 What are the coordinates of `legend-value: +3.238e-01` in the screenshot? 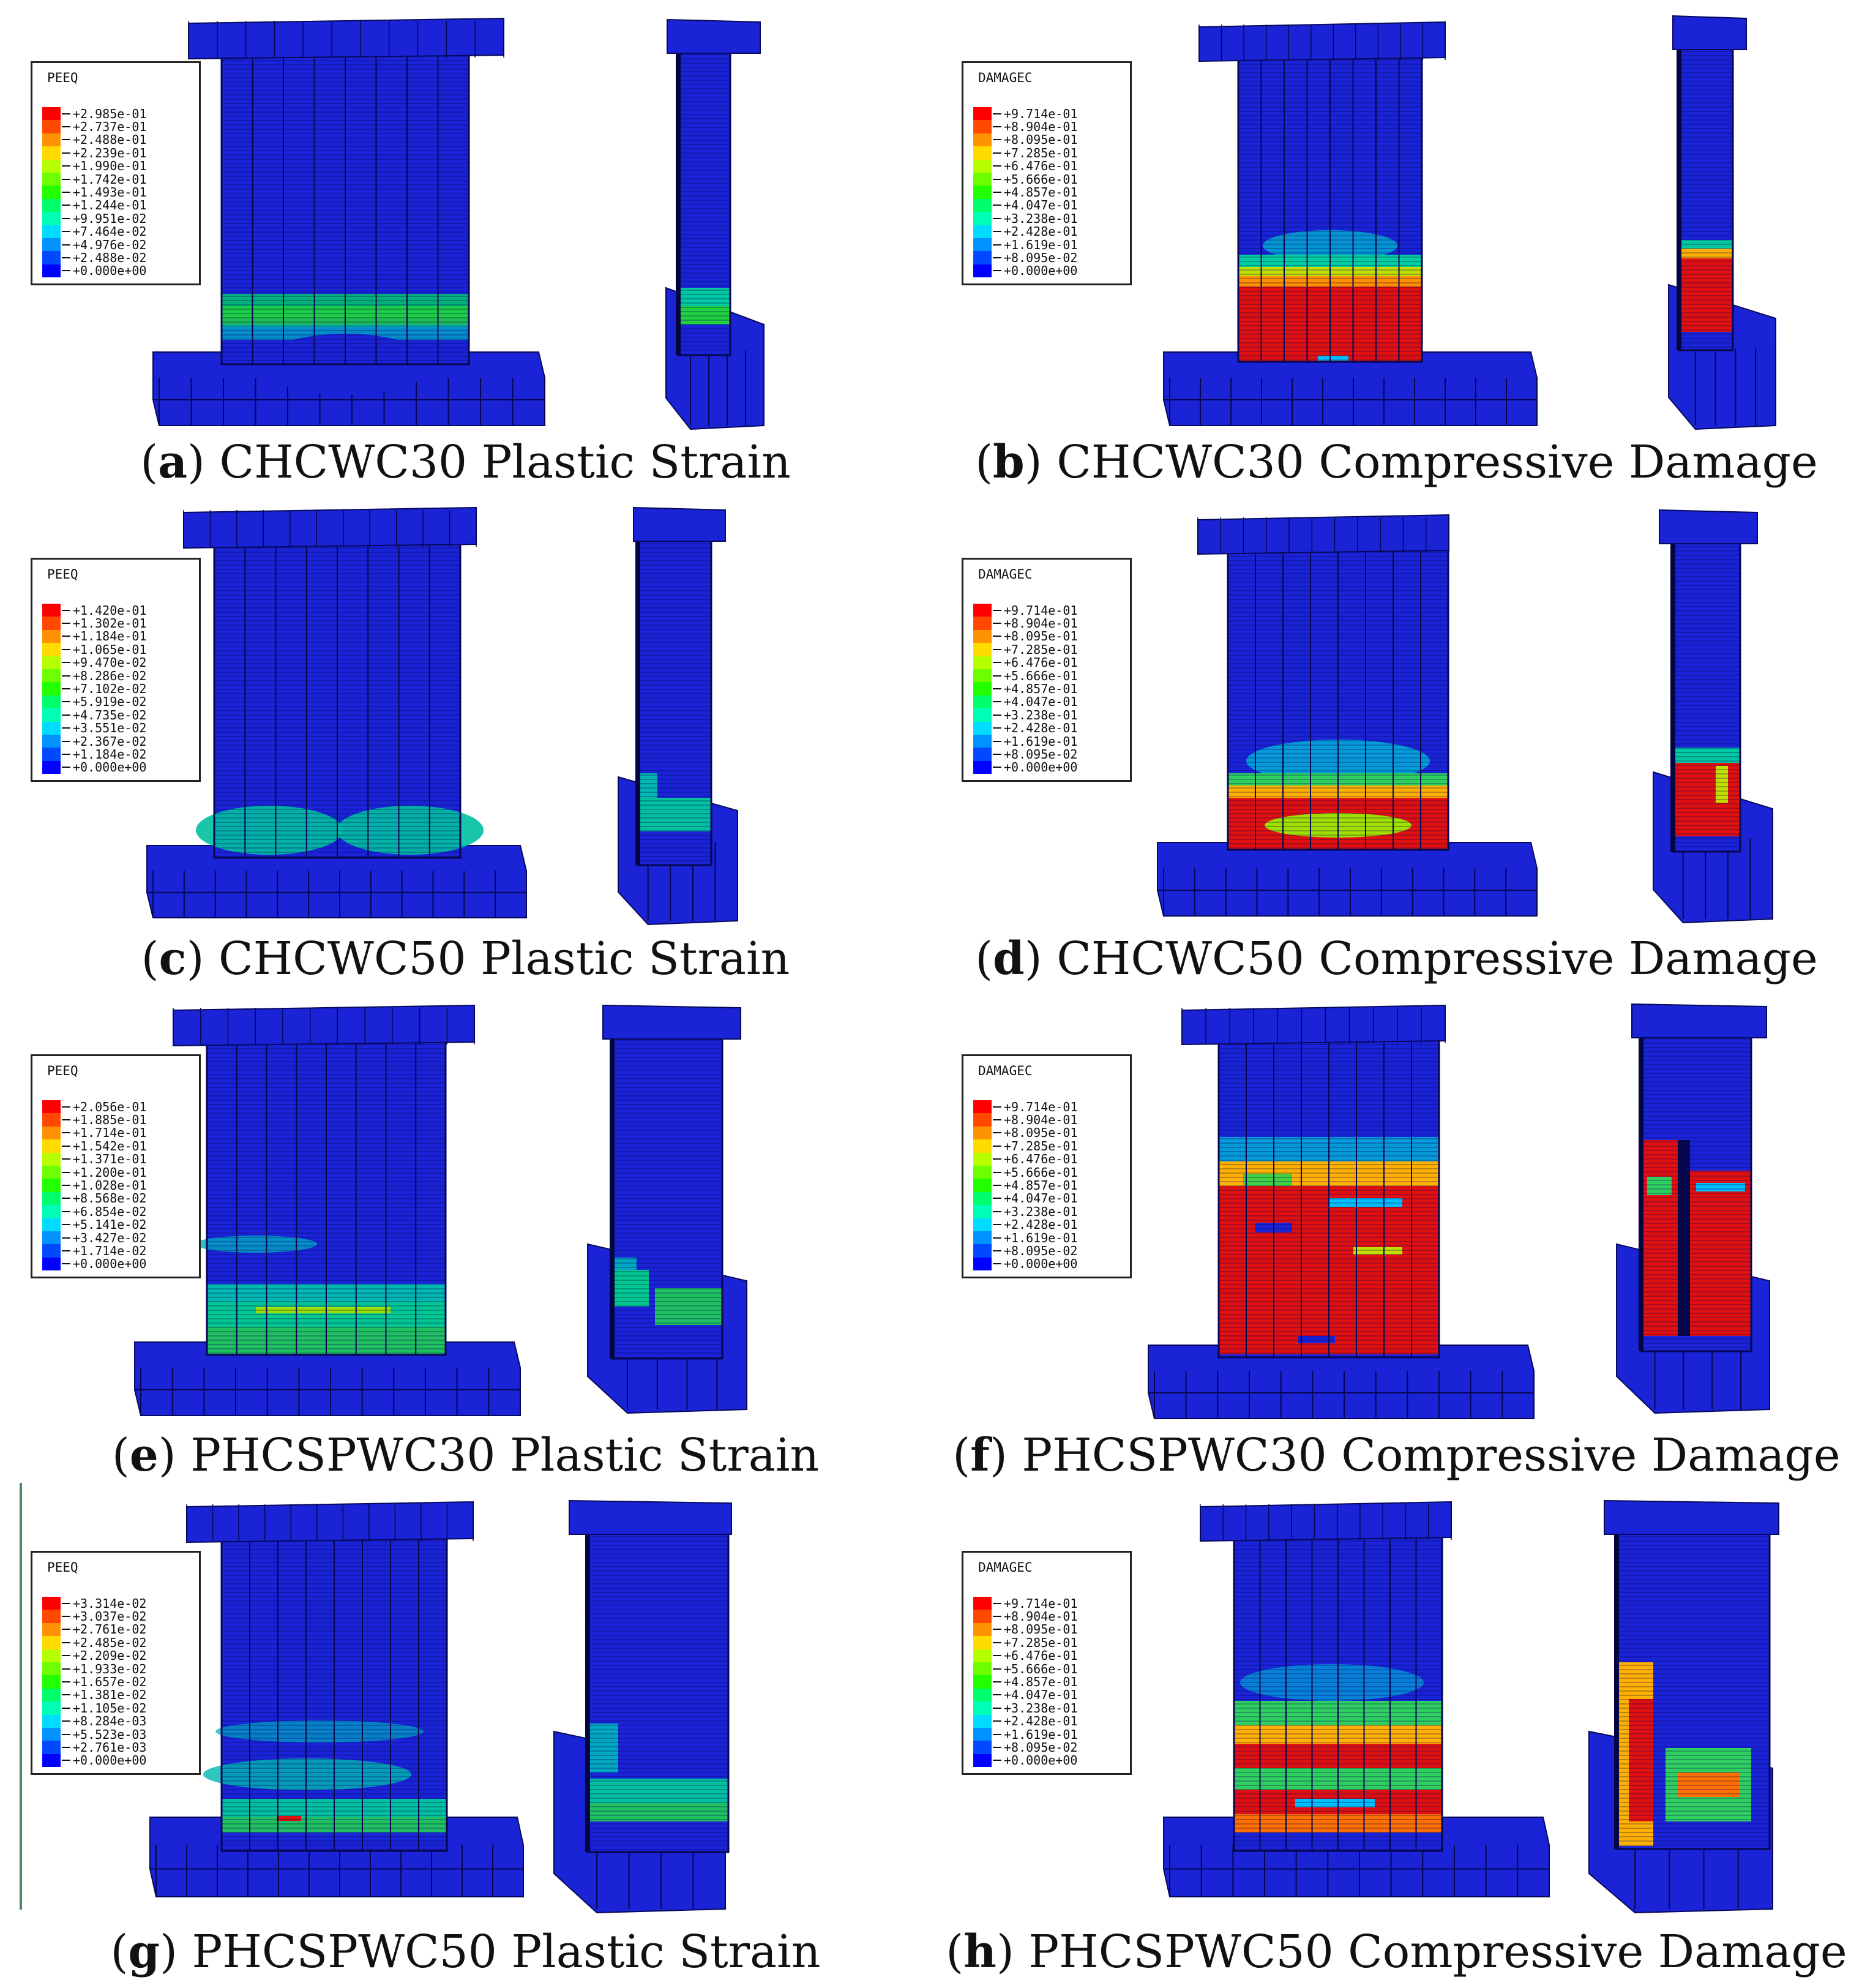 It's located at (1041, 1211).